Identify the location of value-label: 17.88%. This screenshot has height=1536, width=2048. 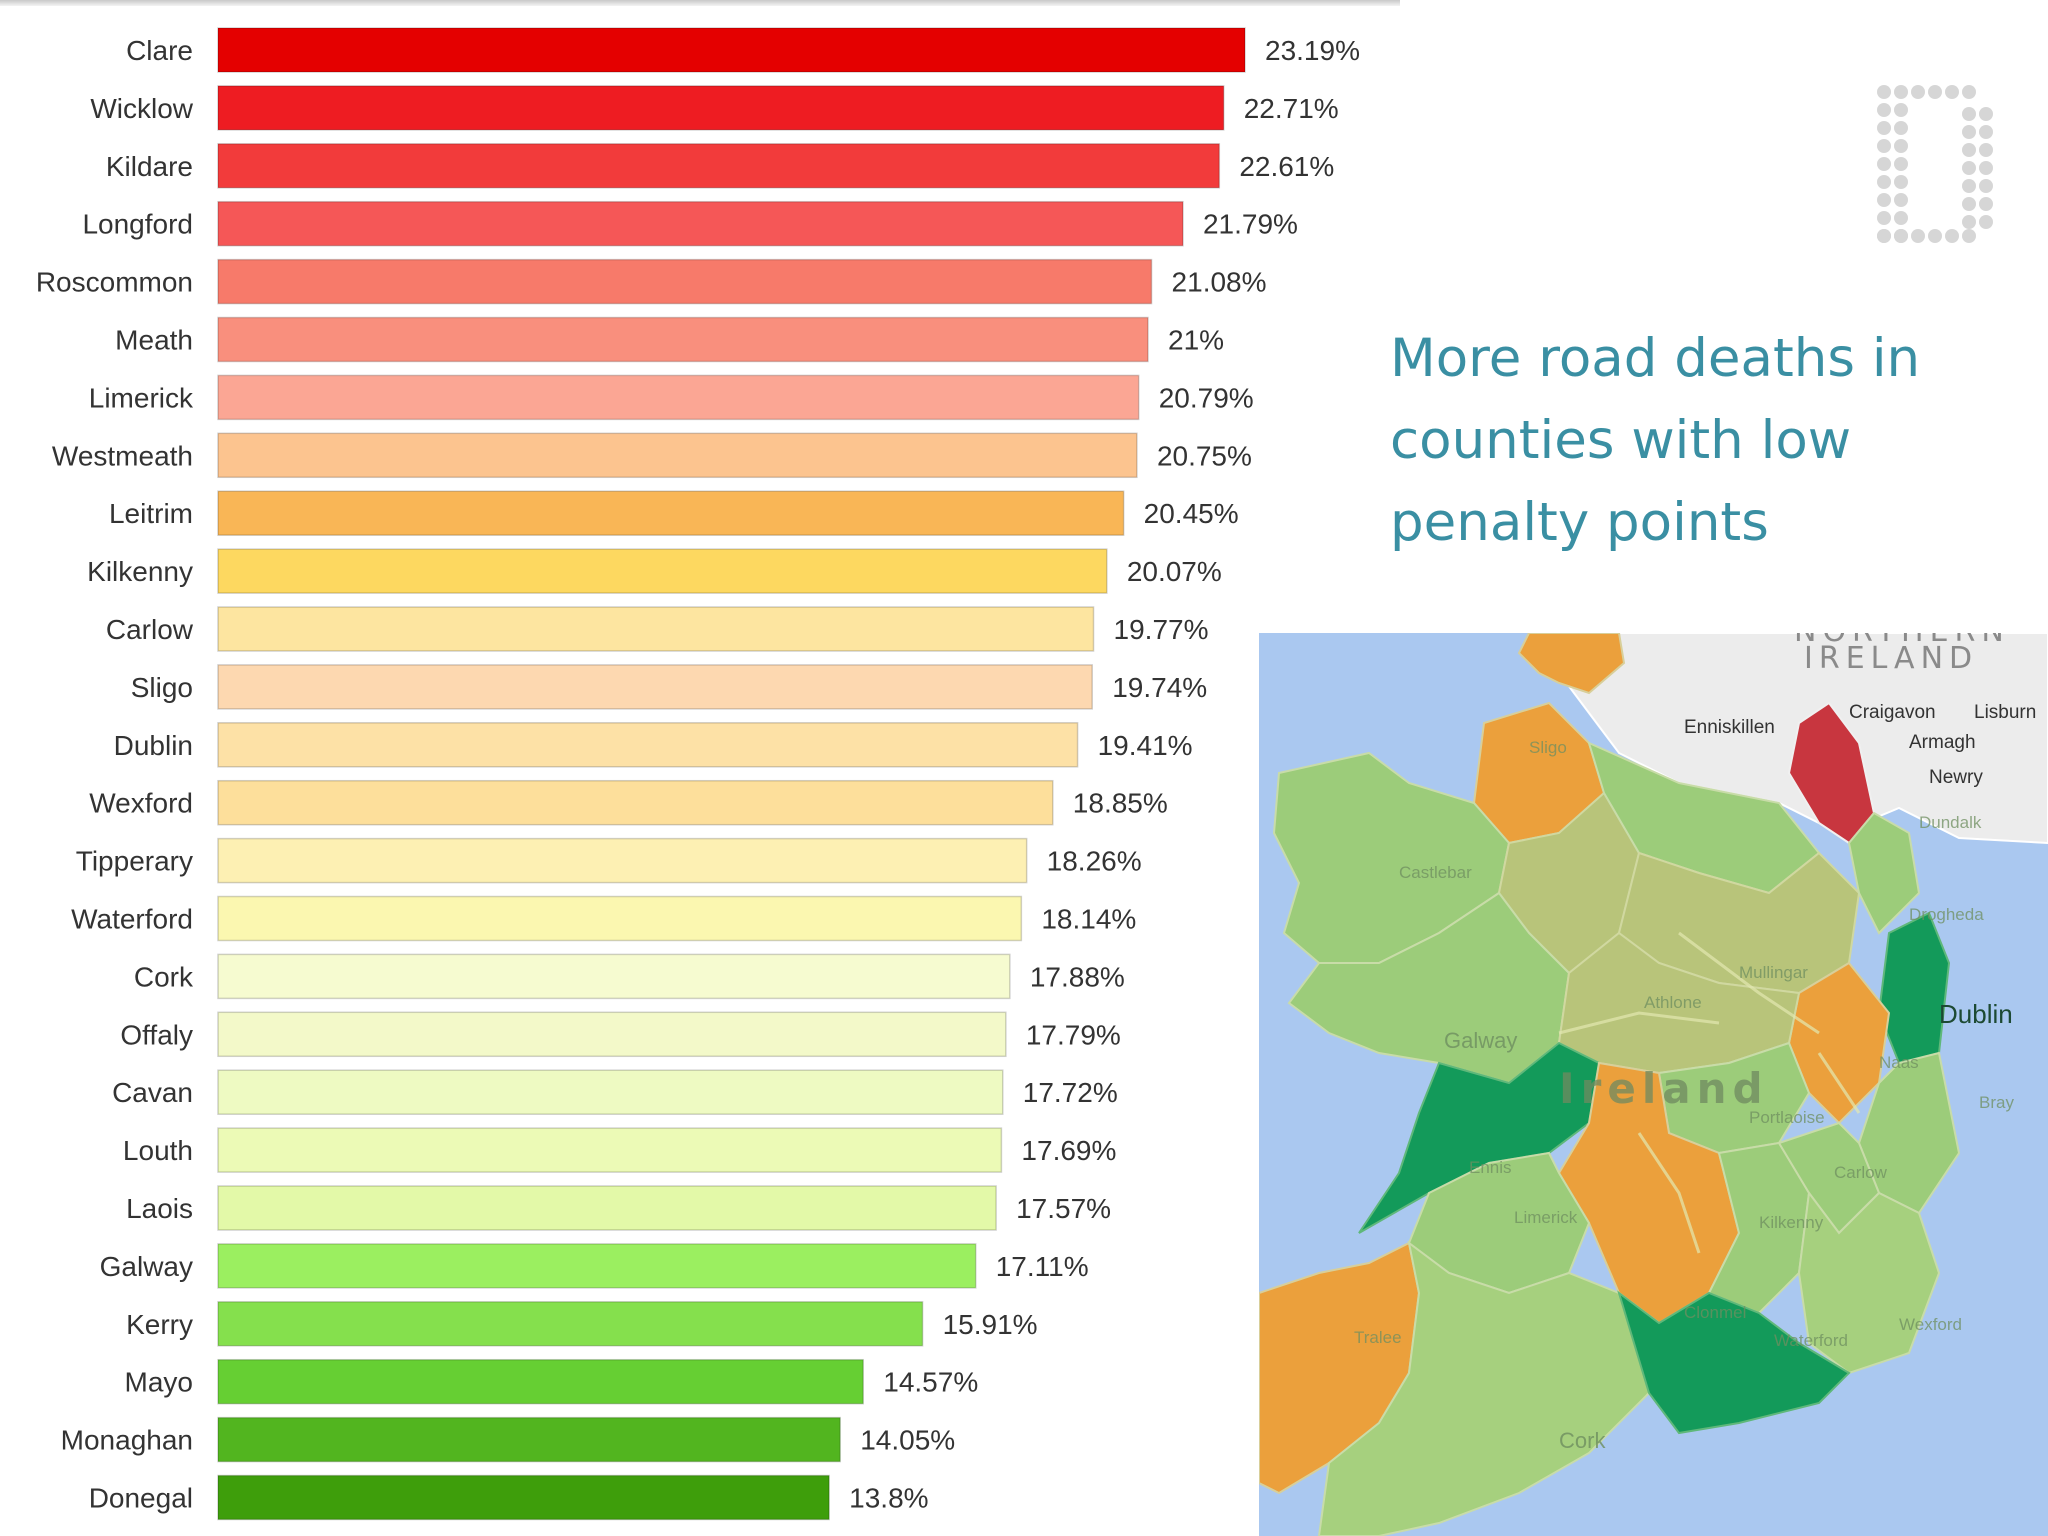
(1077, 976).